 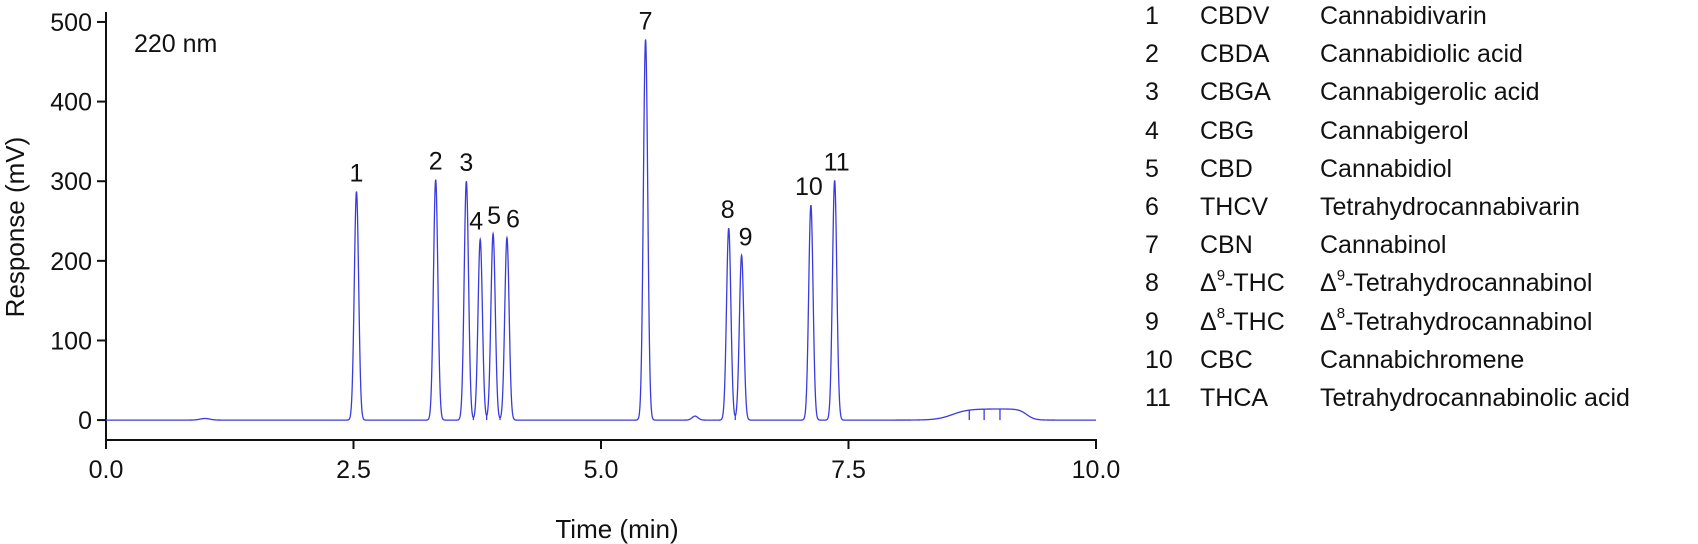 What do you see at coordinates (85, 421) in the screenshot?
I see `y-tick-label: 0` at bounding box center [85, 421].